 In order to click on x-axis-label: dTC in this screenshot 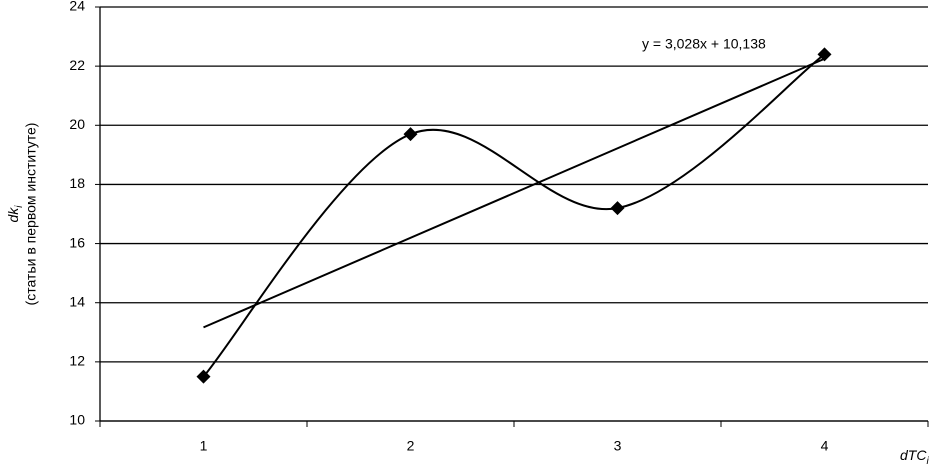, I will do `click(913, 455)`.